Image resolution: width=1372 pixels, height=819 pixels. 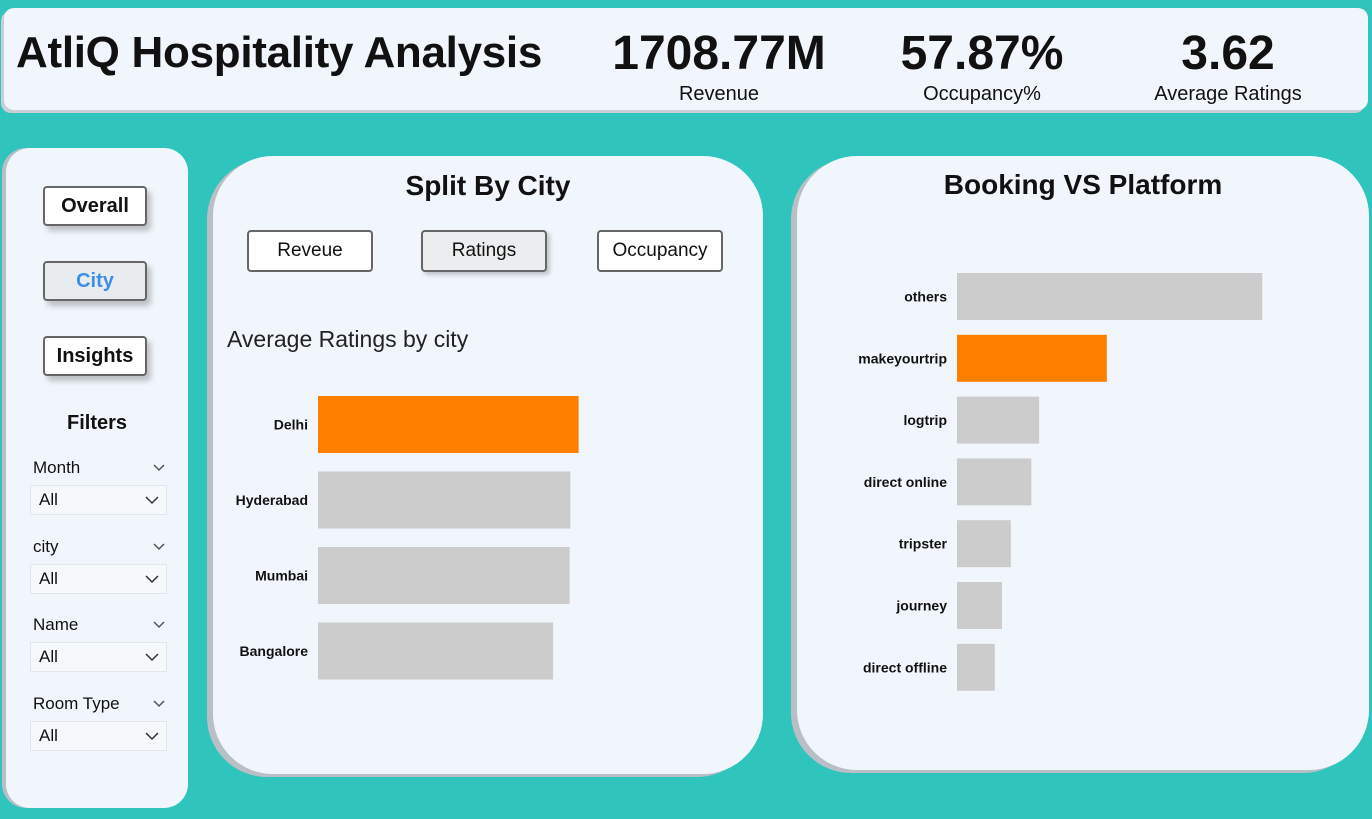 I want to click on bar-hyderabad, so click(x=444, y=500).